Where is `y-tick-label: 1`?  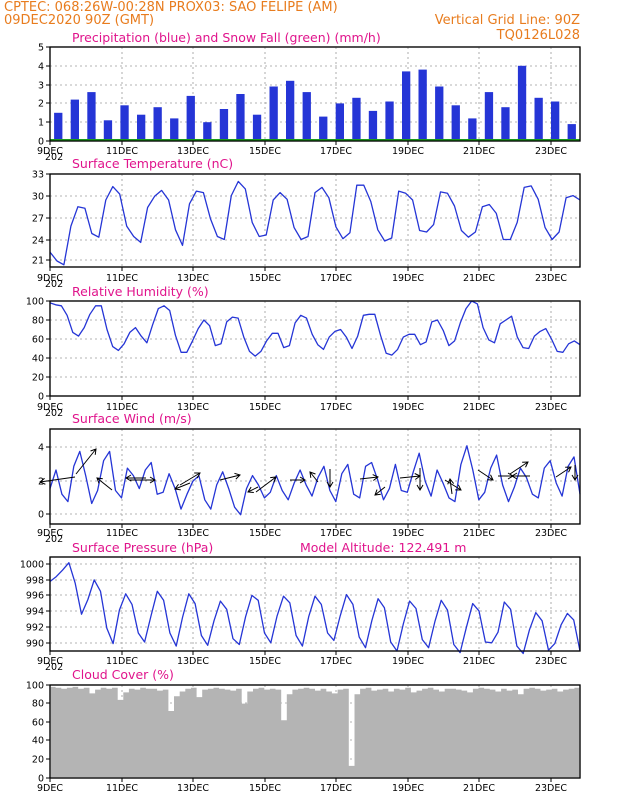
y-tick-label: 1 is located at coordinates (41, 123).